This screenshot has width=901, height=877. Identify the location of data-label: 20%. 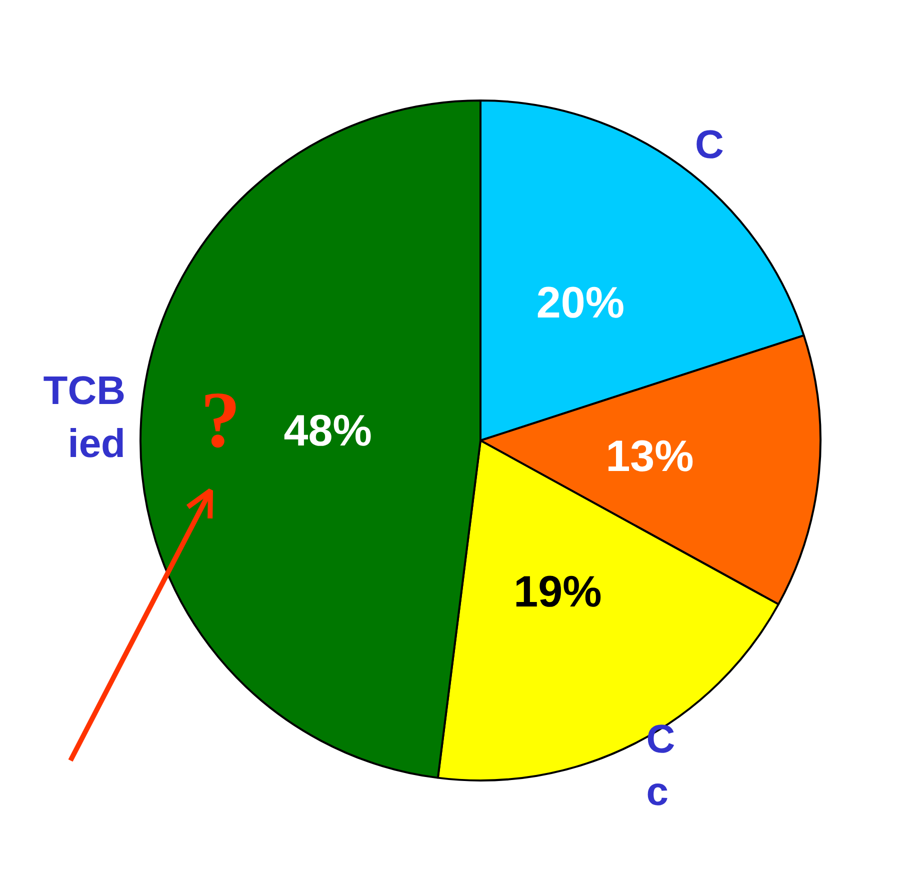
(580, 303).